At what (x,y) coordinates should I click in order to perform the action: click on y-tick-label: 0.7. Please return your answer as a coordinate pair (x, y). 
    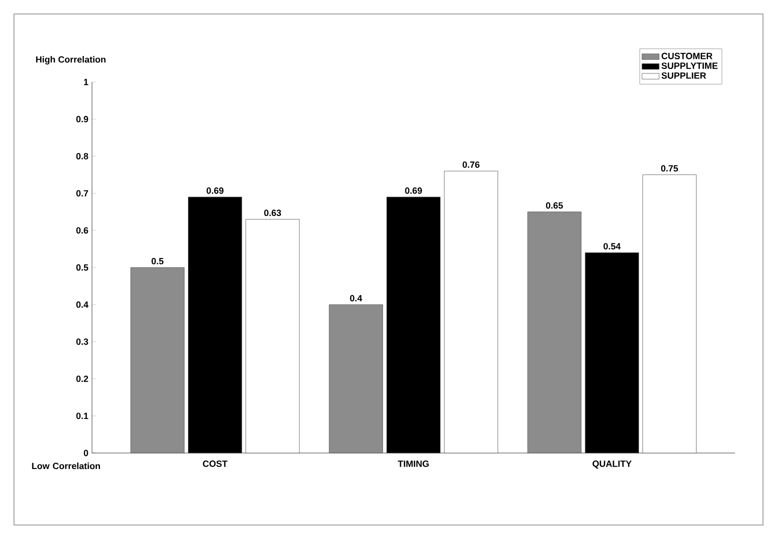
    Looking at the image, I should click on (82, 193).